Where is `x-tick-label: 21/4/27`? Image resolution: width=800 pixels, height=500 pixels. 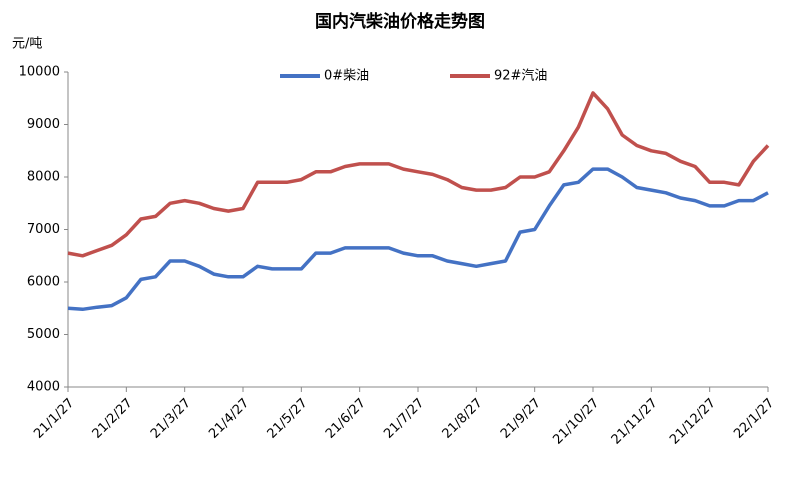
x-tick-label: 21/4/27 is located at coordinates (229, 419).